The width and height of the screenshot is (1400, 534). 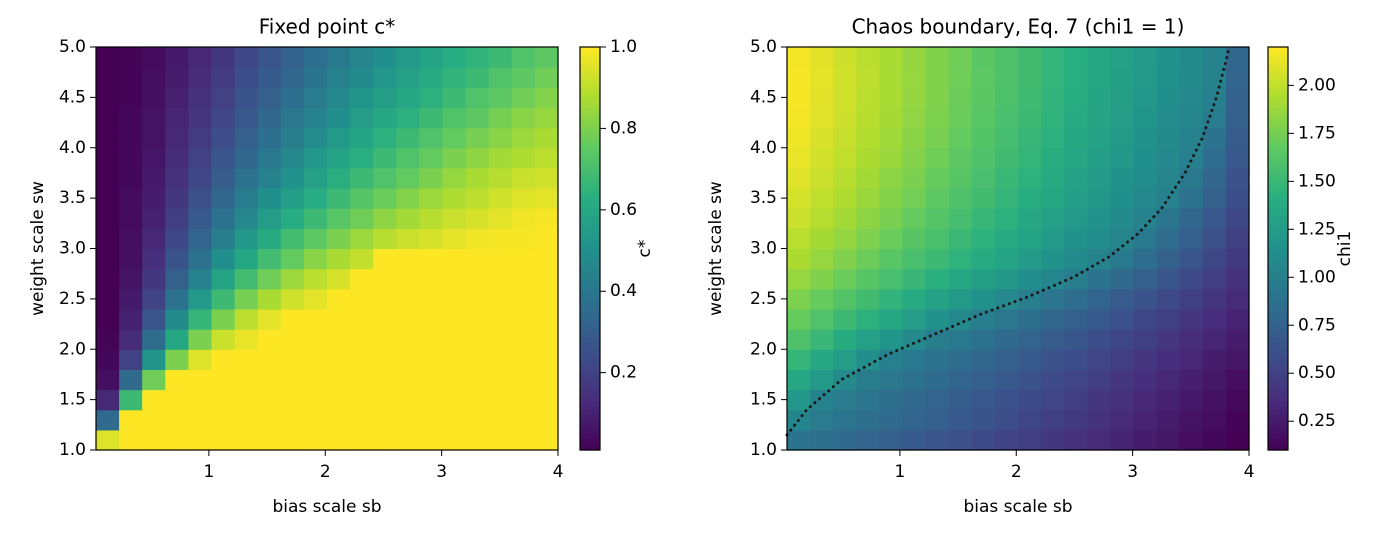 I want to click on colorbar-tick-label: 0.4, so click(x=623, y=291).